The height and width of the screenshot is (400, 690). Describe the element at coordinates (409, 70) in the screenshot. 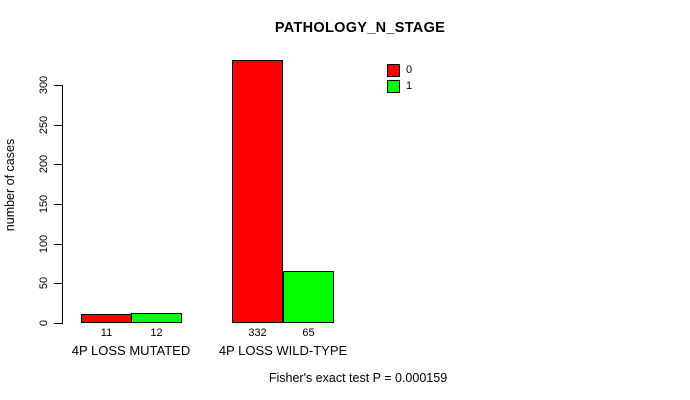

I see `legend-label: 0` at that location.